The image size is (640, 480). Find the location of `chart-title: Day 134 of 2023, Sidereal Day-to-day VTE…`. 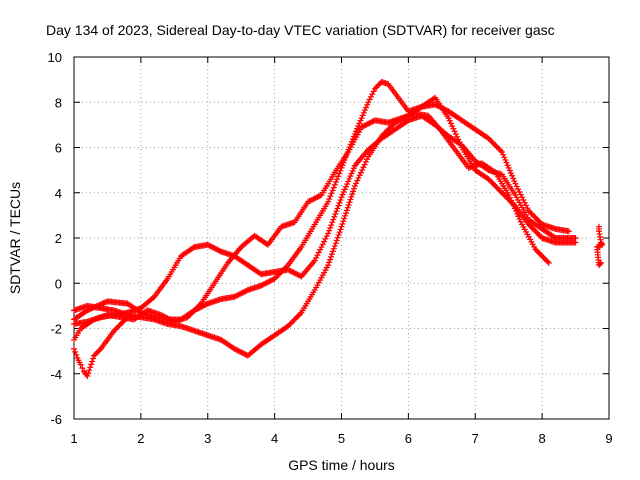

chart-title: Day 134 of 2023, Sidereal Day-to-day VTE… is located at coordinates (300, 30).